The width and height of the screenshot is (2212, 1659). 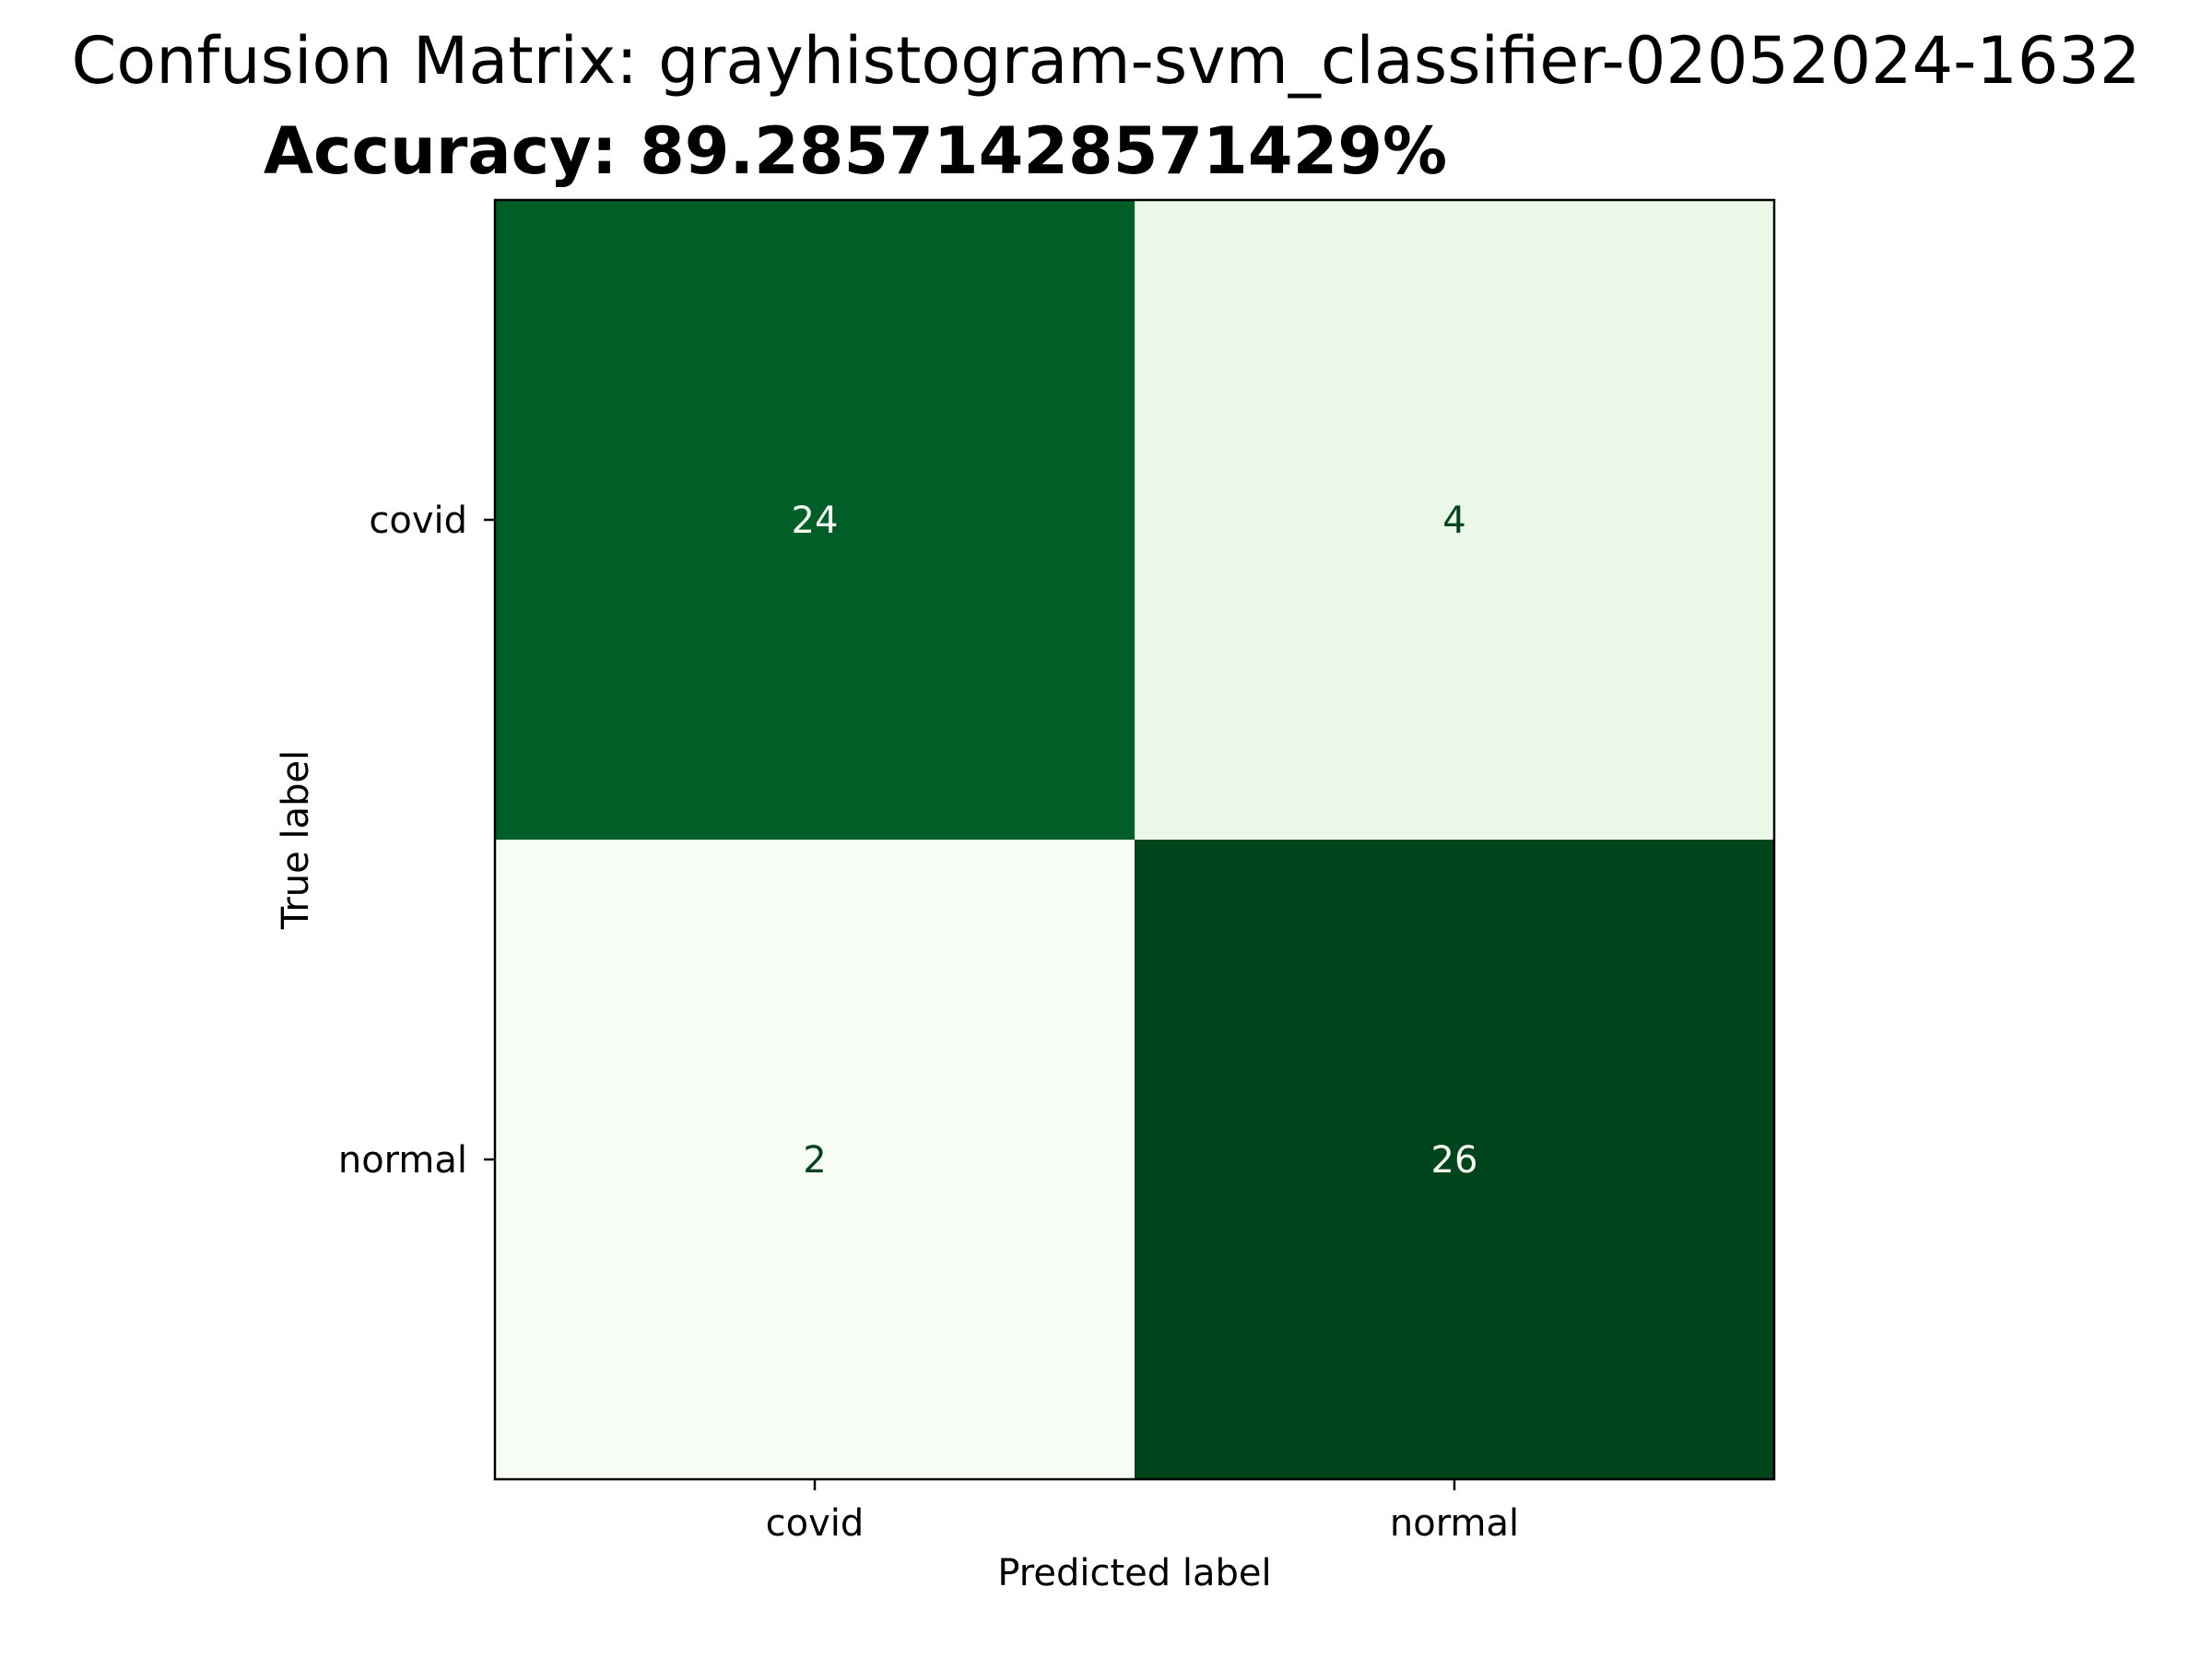 I want to click on matrix-value-label: 2, so click(x=814, y=1160).